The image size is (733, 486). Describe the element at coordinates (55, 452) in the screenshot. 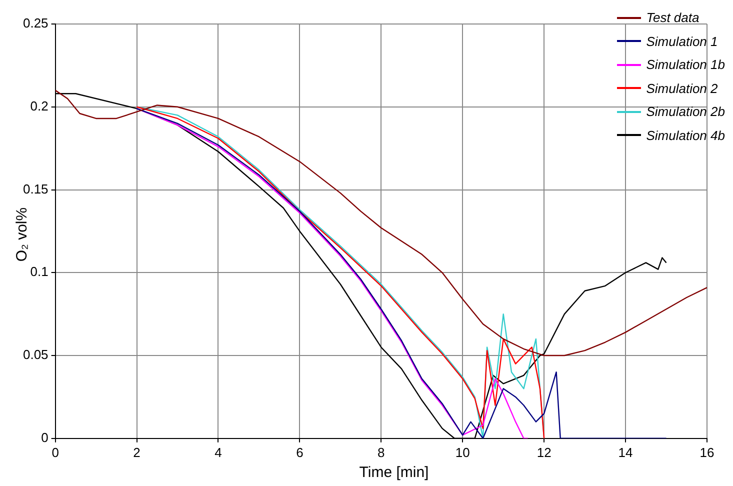

I see `x-tick-label: 0` at that location.